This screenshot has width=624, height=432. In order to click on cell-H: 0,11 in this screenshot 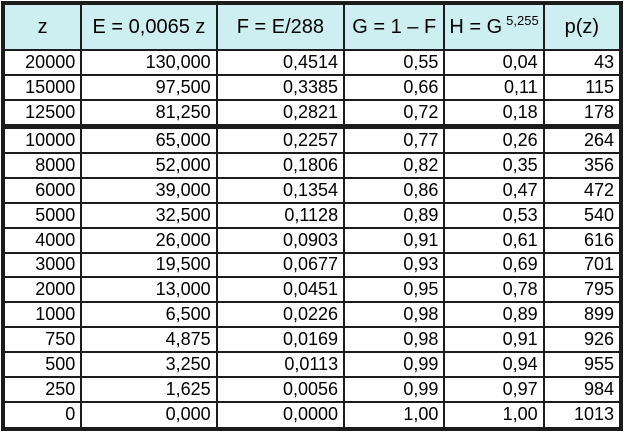, I will do `click(494, 87)`.